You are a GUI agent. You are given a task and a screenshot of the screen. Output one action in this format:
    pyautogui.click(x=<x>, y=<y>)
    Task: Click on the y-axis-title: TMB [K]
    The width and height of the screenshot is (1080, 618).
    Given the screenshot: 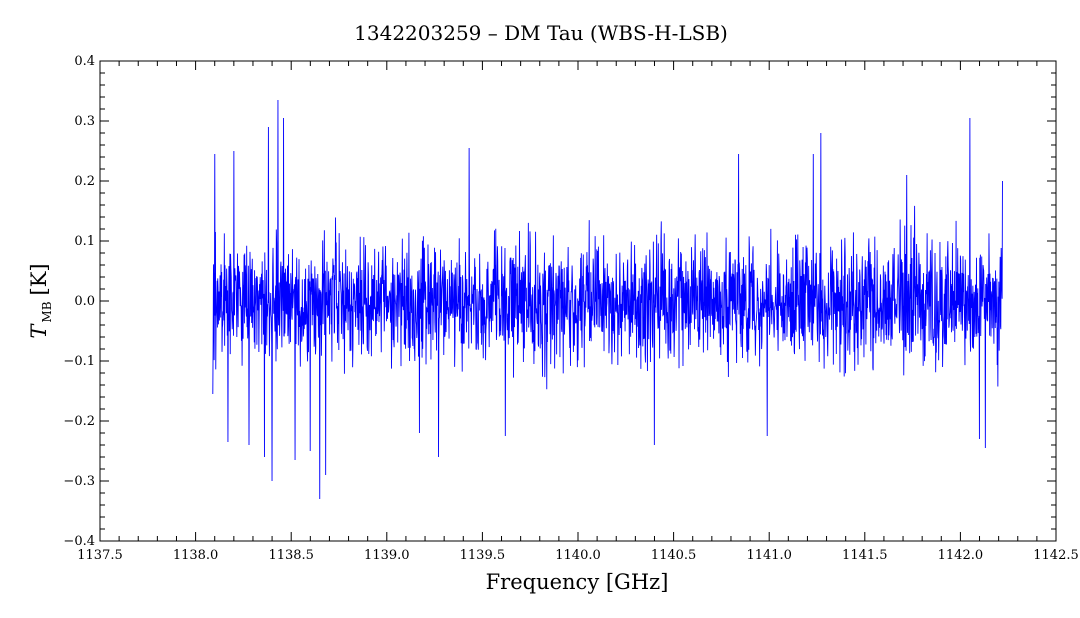 What is the action you would take?
    pyautogui.click(x=40, y=300)
    